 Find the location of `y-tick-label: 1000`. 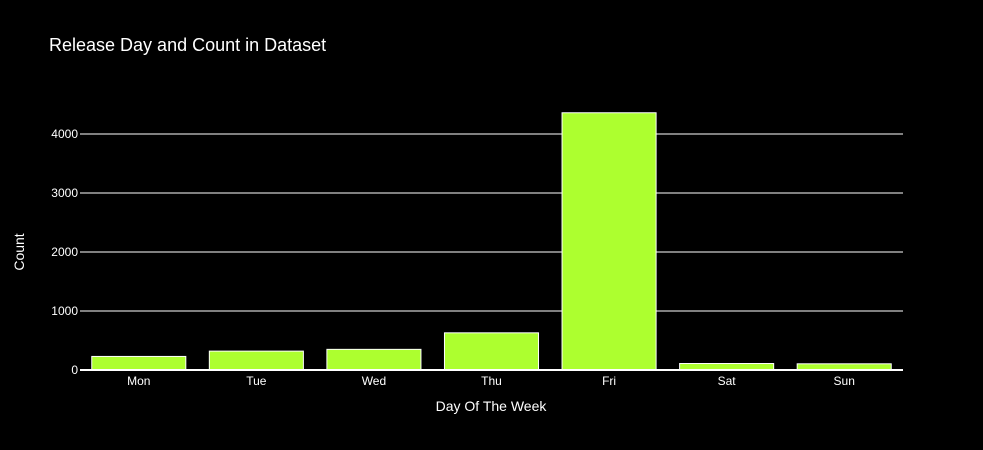

y-tick-label: 1000 is located at coordinates (64, 311).